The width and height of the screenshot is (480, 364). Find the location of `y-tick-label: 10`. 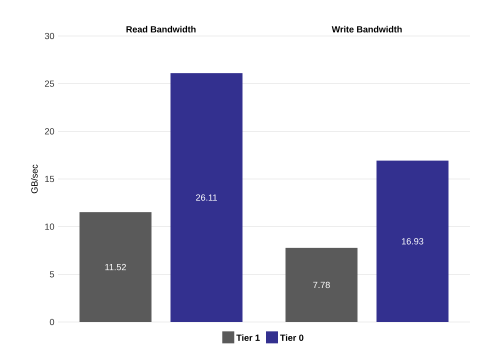

y-tick-label: 10 is located at coordinates (49, 226).